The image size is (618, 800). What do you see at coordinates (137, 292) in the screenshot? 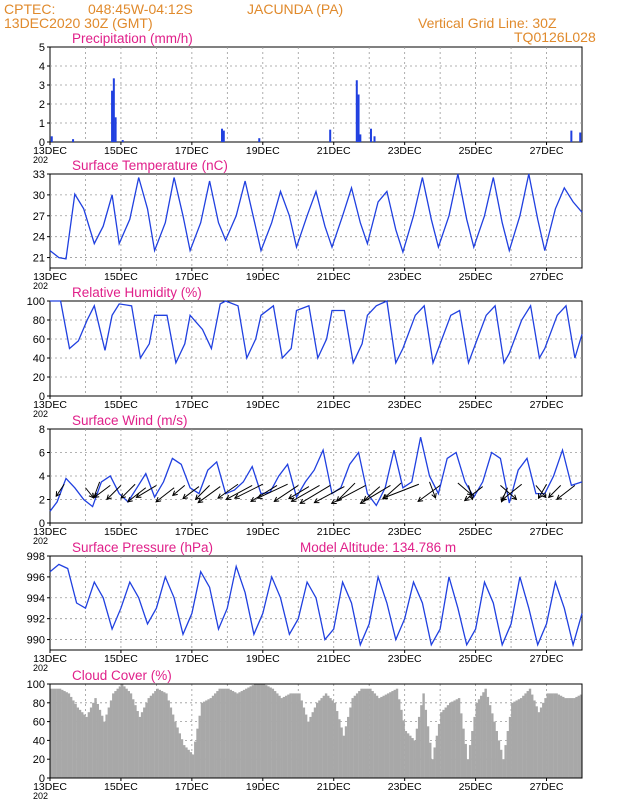
I see `panel-title: Relative Humidity (%)` at bounding box center [137, 292].